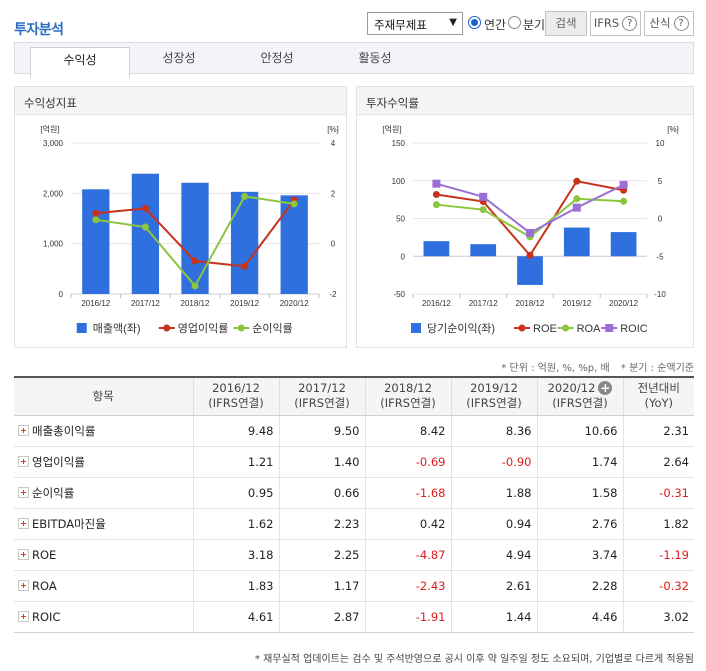 This screenshot has height=671, width=706. What do you see at coordinates (321, 396) in the screenshot?
I see `header-2017: 2017/12 (IFRS연결)` at bounding box center [321, 396].